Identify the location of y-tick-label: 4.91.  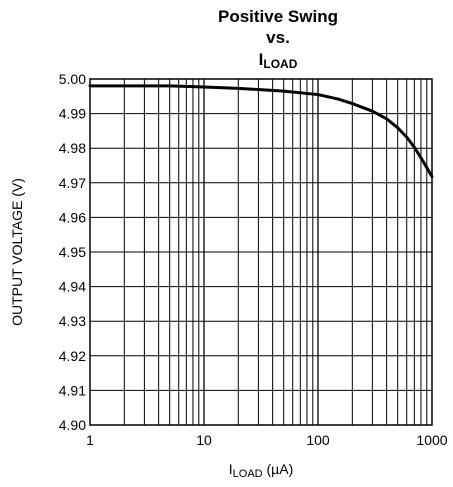
(72, 390).